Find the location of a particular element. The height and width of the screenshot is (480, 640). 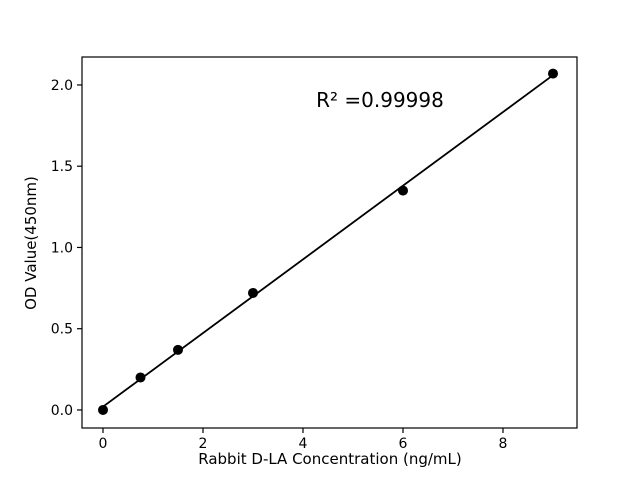

x-tick-label: 2 is located at coordinates (203, 444).